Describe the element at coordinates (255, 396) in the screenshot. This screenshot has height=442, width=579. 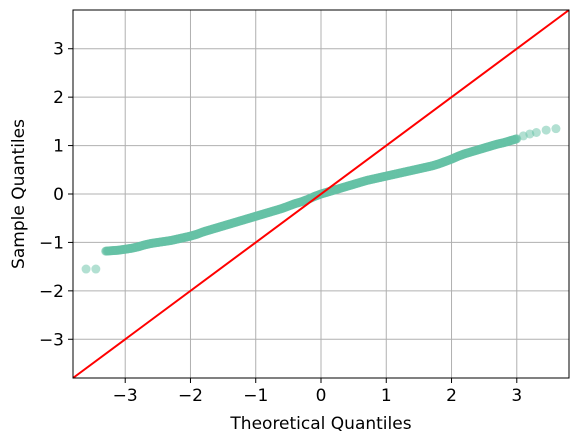
I see `x-tick-label: −1` at that location.